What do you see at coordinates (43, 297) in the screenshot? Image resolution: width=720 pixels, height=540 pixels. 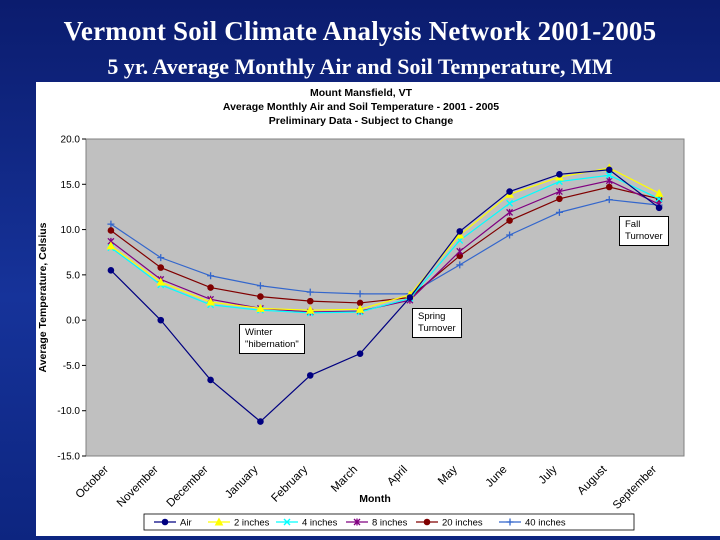 I see `y-axis-label: Average Temperature, Celsius` at bounding box center [43, 297].